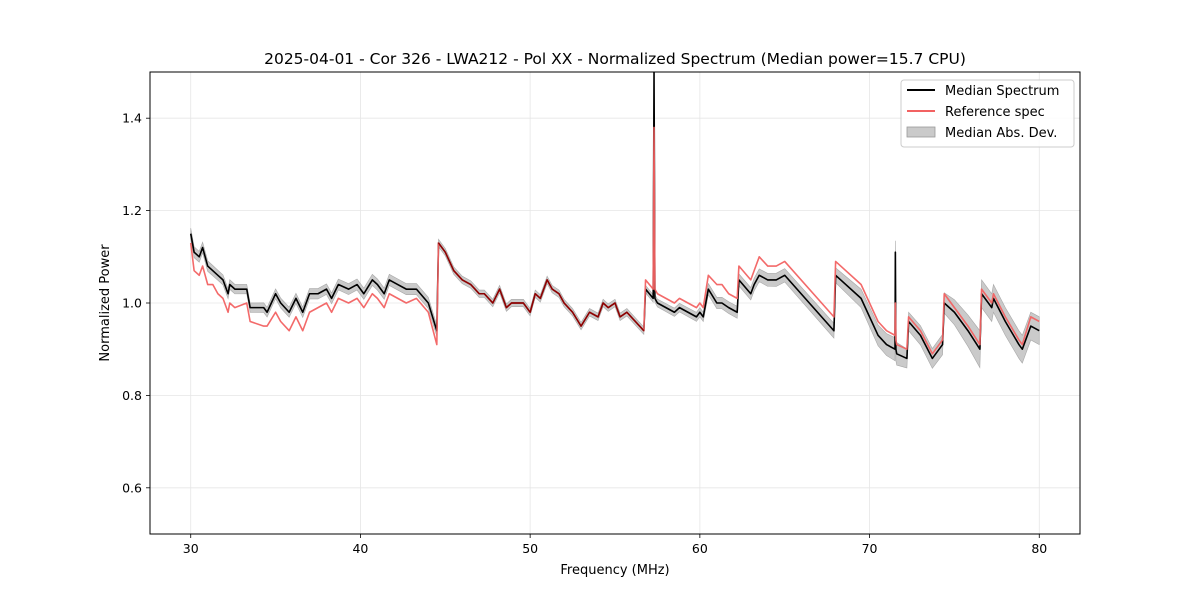 The image size is (1200, 600). I want to click on y-tick-label: 1.0, so click(132, 303).